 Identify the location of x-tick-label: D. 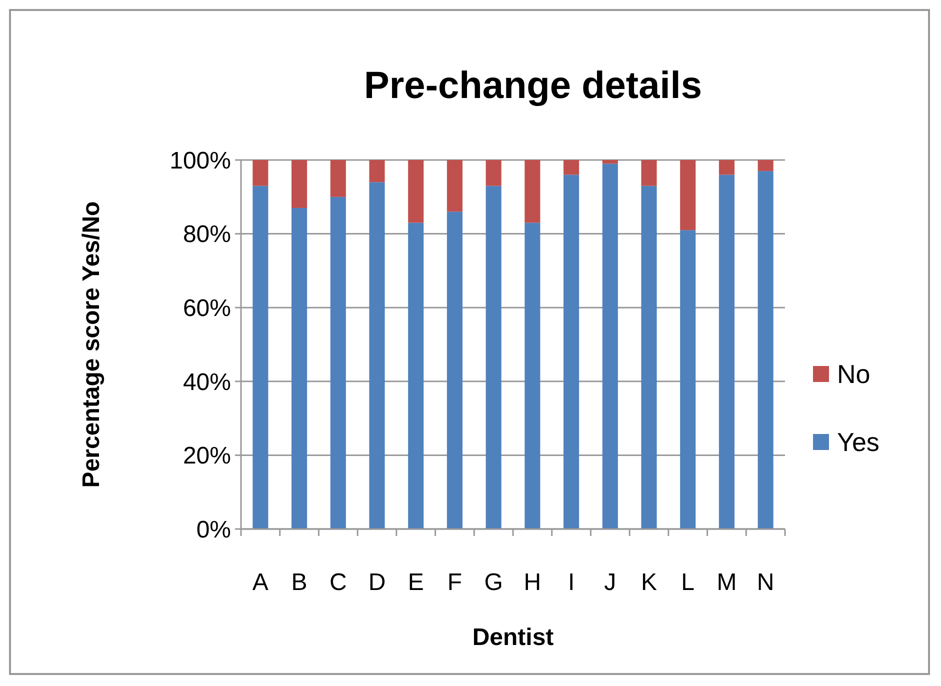
(377, 582).